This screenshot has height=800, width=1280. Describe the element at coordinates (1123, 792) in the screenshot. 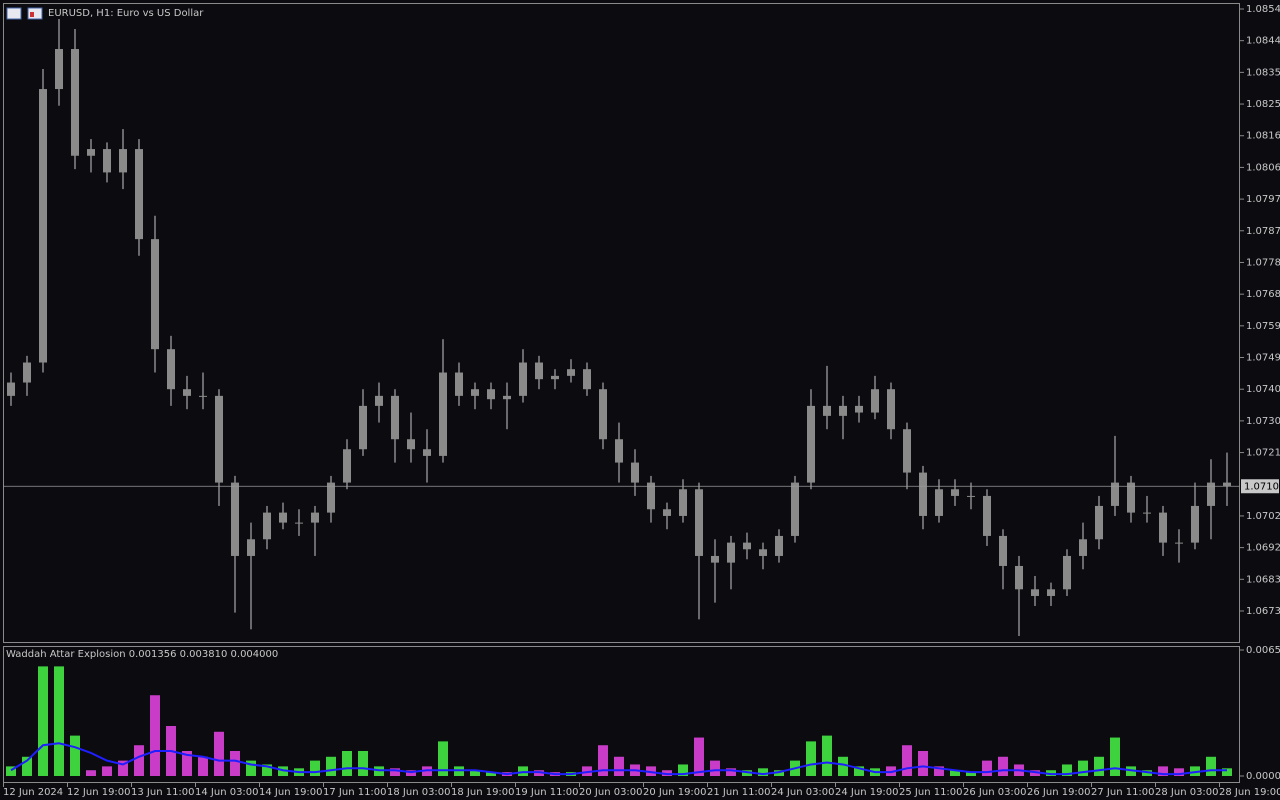

I see `x-tick-label: 27 Jun 11:00` at that location.